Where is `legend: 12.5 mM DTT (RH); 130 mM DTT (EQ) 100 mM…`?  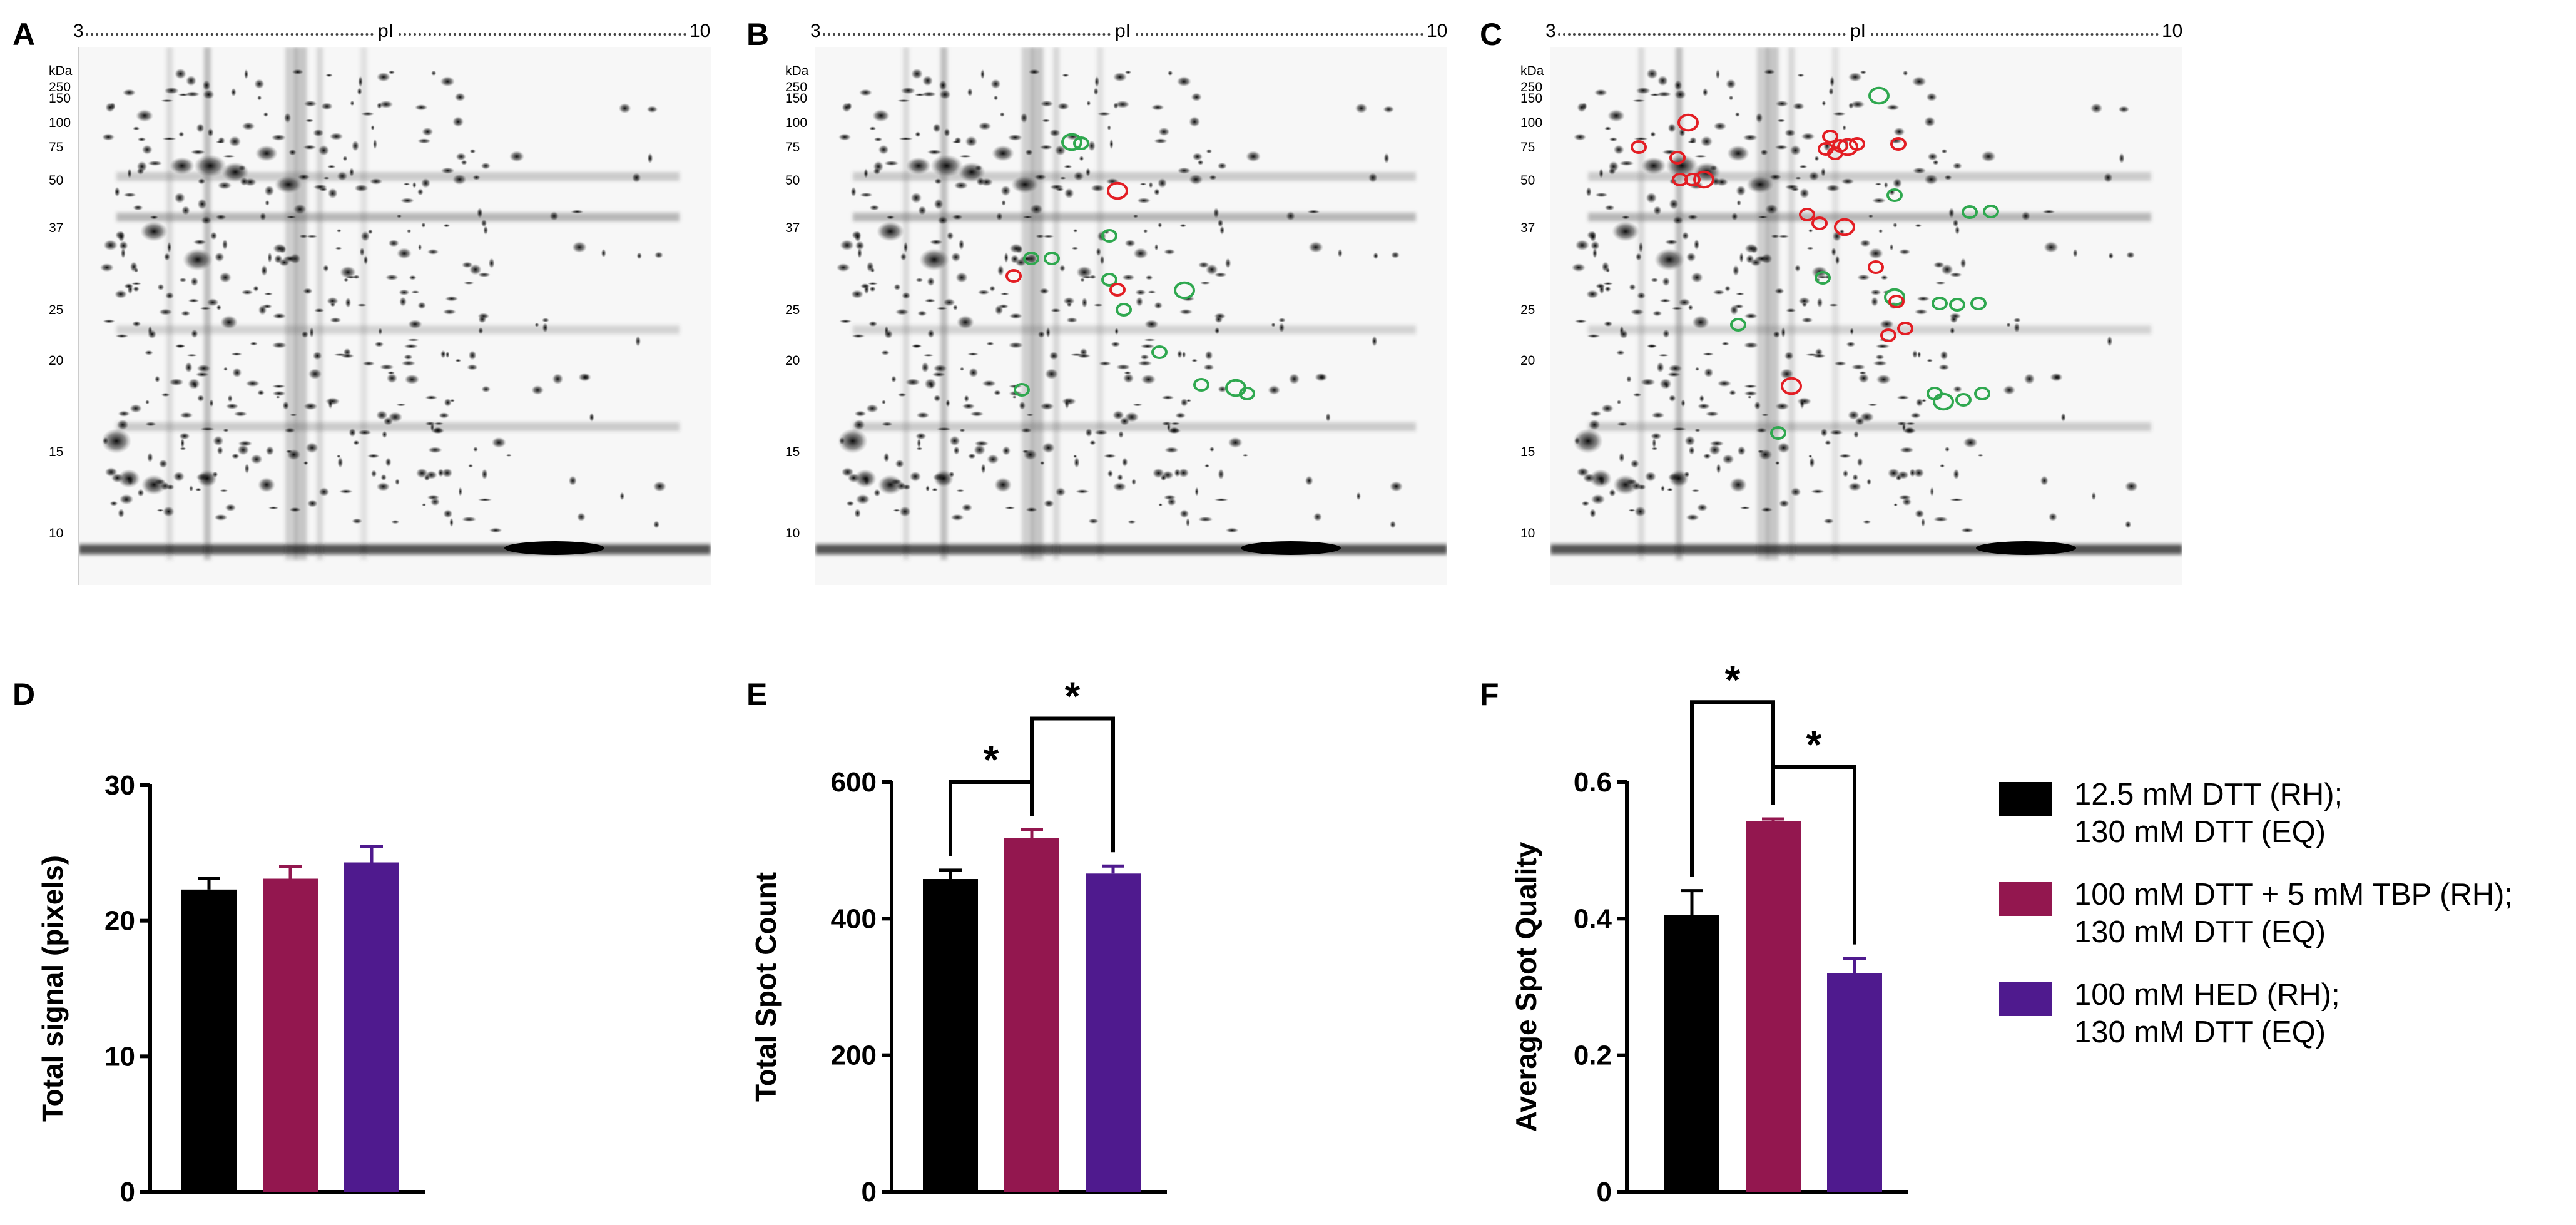 legend: 12.5 mM DTT (RH); 130 mM DTT (EQ) 100 mM… is located at coordinates (2280, 926).